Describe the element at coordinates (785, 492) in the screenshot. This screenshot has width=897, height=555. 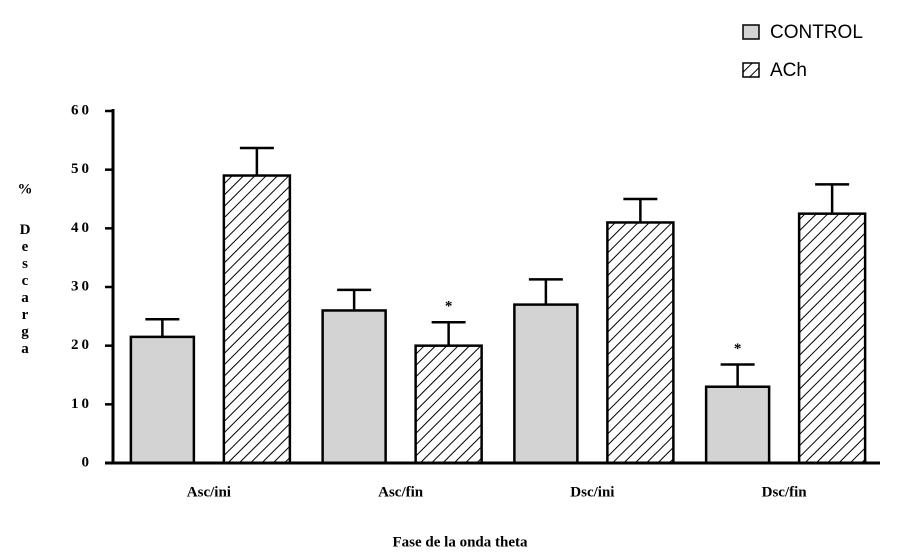
I see `x-tick-label: Dsc/fin` at that location.